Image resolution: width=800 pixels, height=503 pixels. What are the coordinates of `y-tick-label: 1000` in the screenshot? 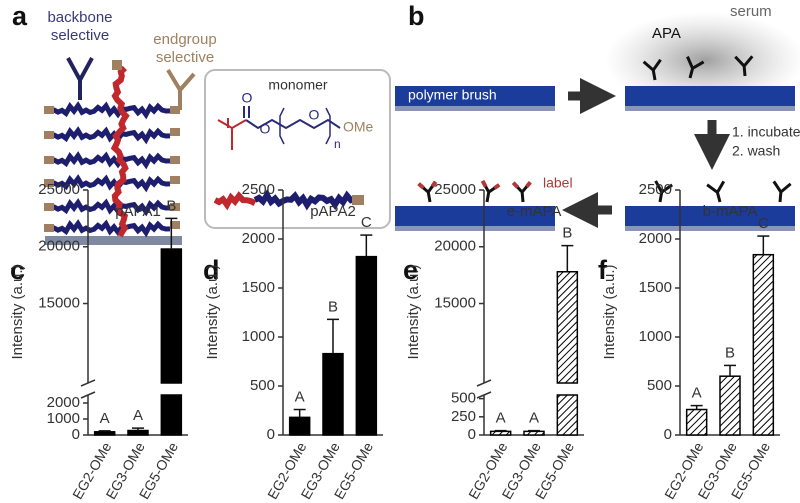 It's located at (63, 418).